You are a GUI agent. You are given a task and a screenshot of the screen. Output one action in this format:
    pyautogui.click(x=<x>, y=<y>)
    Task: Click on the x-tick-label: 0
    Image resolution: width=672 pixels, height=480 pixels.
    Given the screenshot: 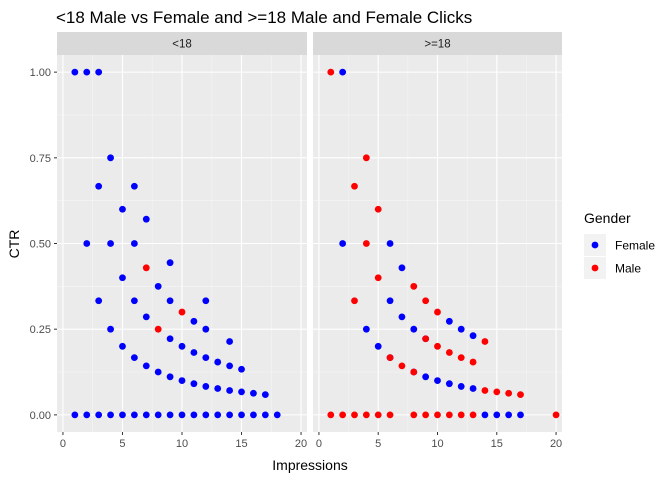 What is the action you would take?
    pyautogui.click(x=63, y=444)
    